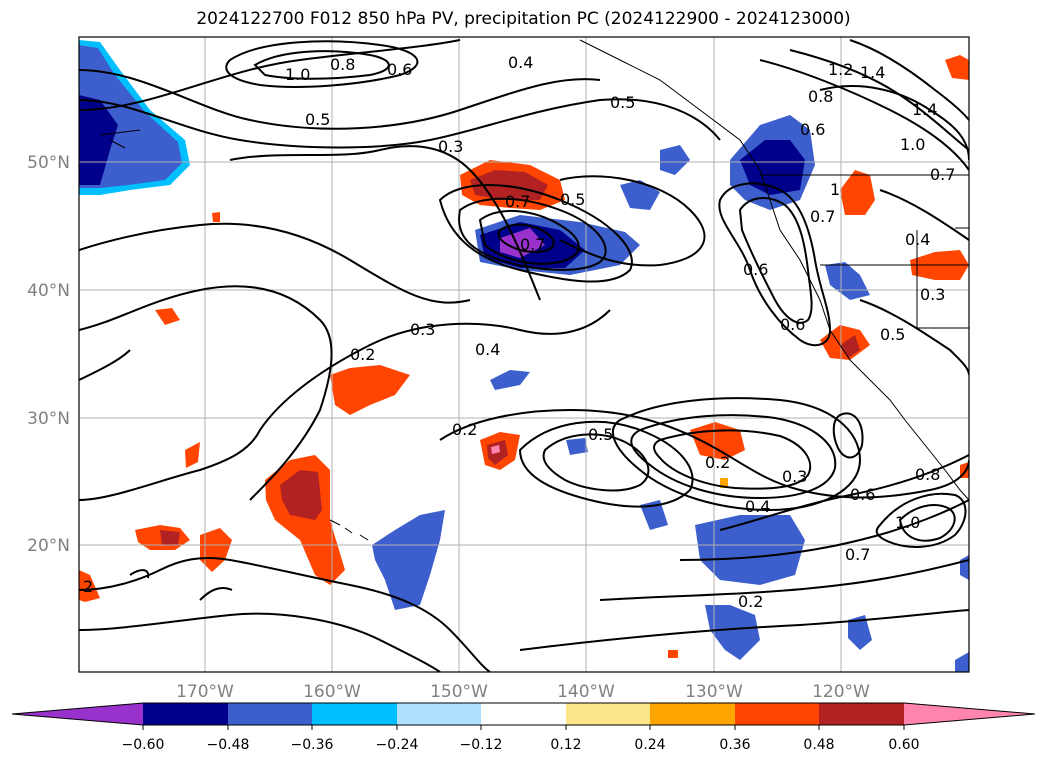 The height and width of the screenshot is (765, 1047). What do you see at coordinates (397, 745) in the screenshot?
I see `colorbar-tick-label: −0.24` at bounding box center [397, 745].